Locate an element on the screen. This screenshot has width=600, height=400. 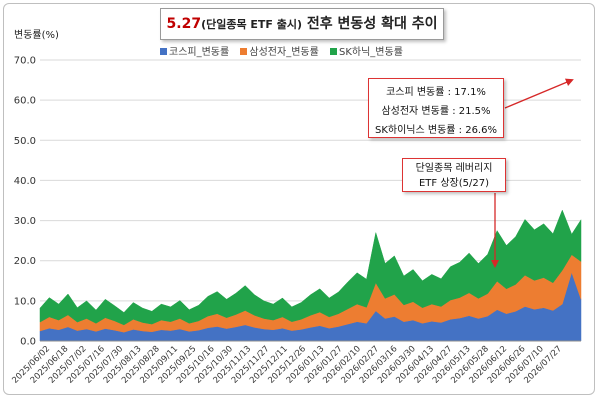
y-axis-label: 변동률(%) is located at coordinates (36, 35).